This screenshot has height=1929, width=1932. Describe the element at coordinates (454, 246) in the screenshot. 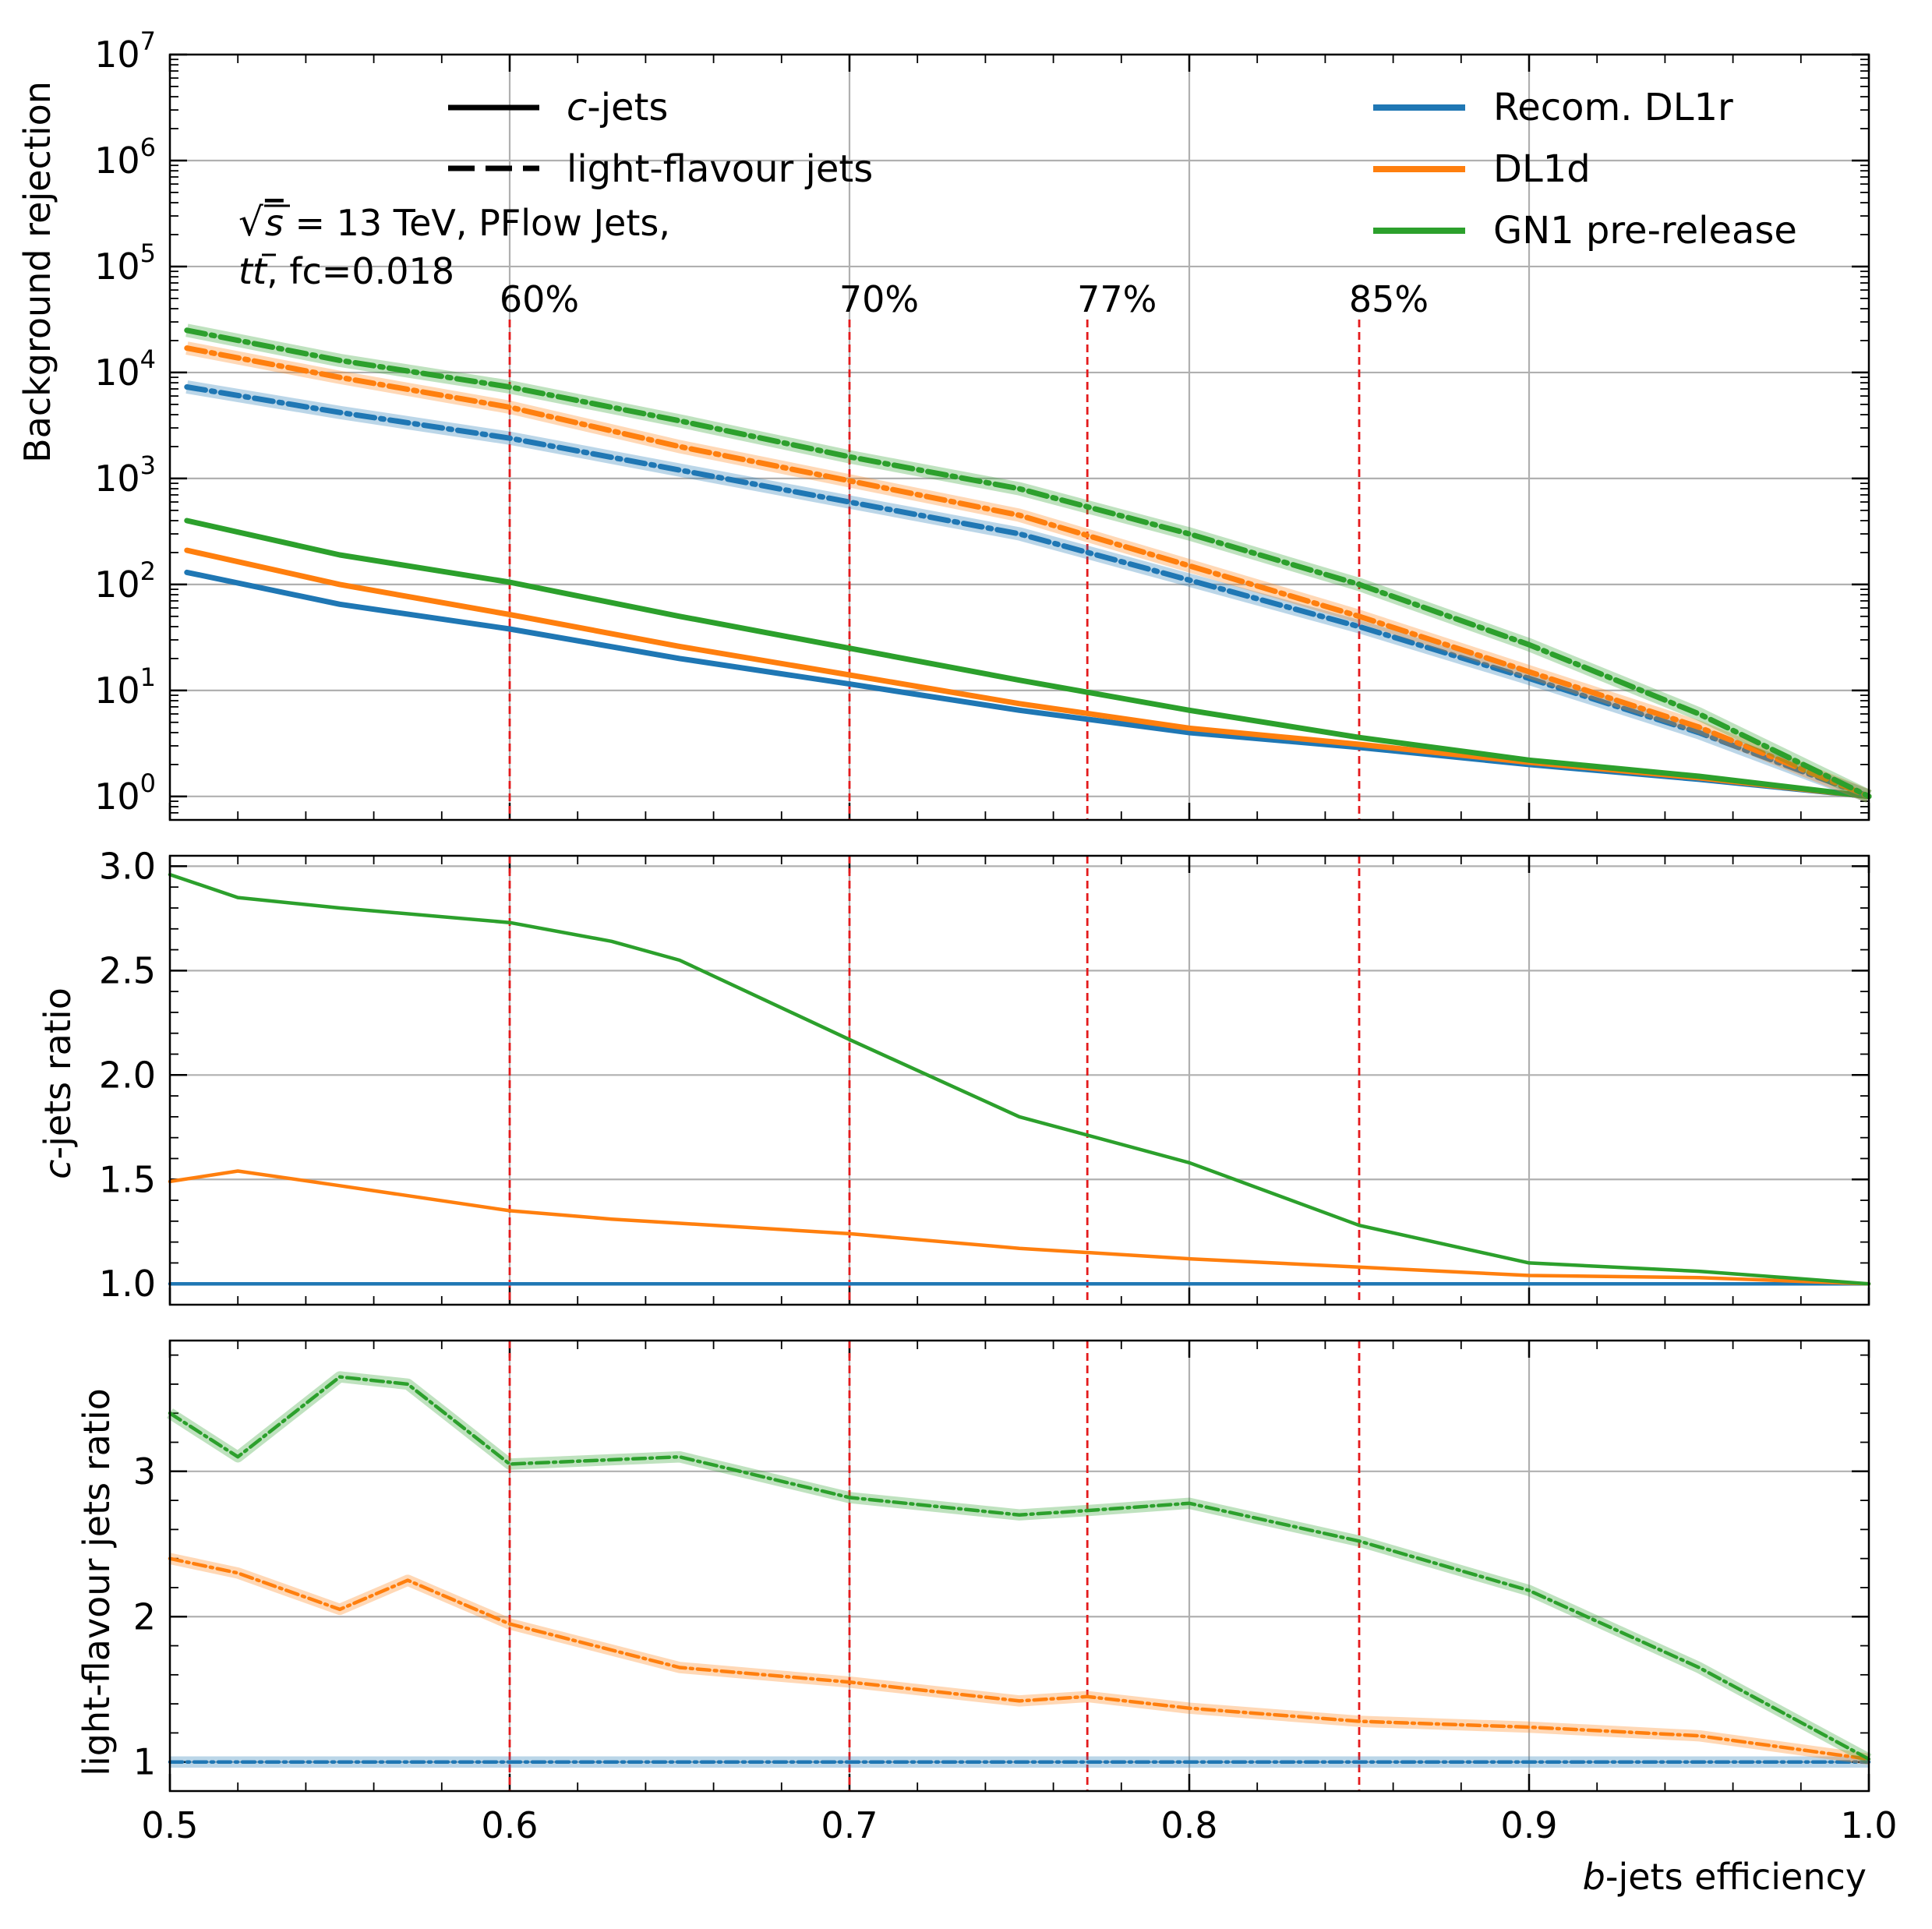

I see `annotation: √s = 13 TeV, PFlow Jets, tt, fc=0.018` at that location.